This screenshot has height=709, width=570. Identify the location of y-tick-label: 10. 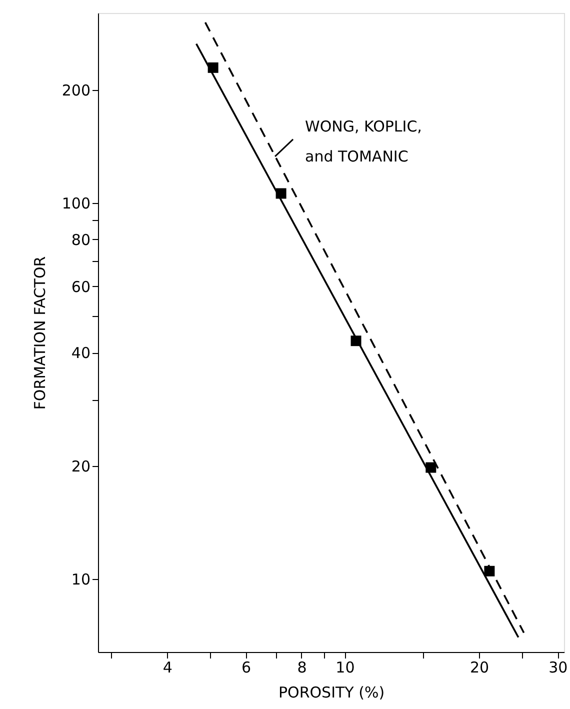
(80, 579).